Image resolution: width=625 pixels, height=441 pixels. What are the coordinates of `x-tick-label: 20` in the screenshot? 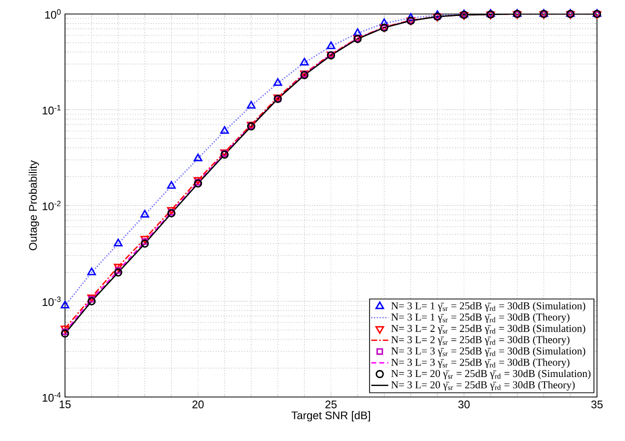 It's located at (198, 404).